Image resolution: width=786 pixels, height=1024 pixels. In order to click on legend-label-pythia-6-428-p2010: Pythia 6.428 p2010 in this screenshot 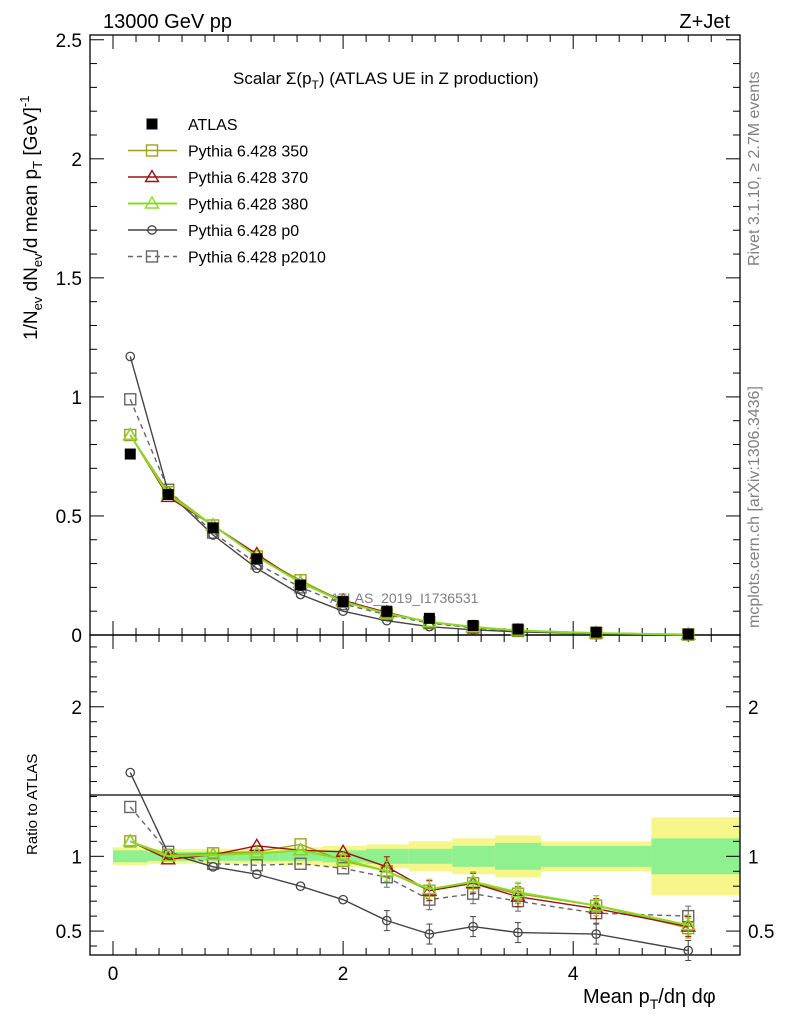, I will do `click(257, 258)`.